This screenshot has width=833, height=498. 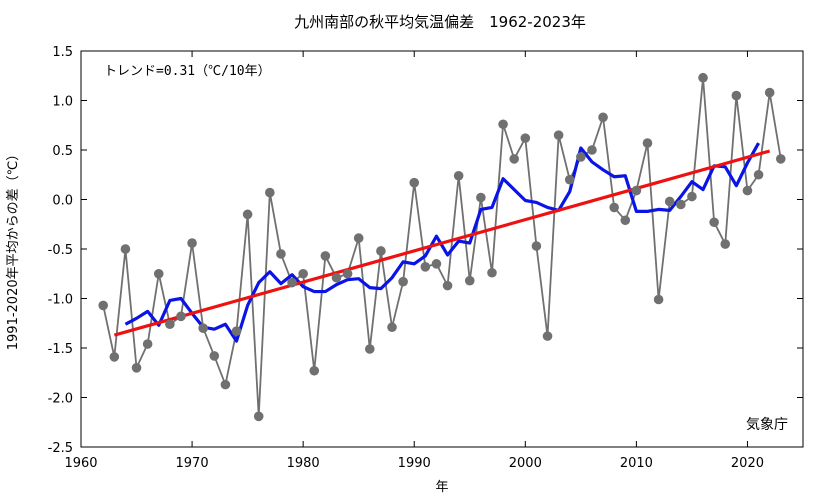 I want to click on y-tick-label: -0.5, so click(x=60, y=250).